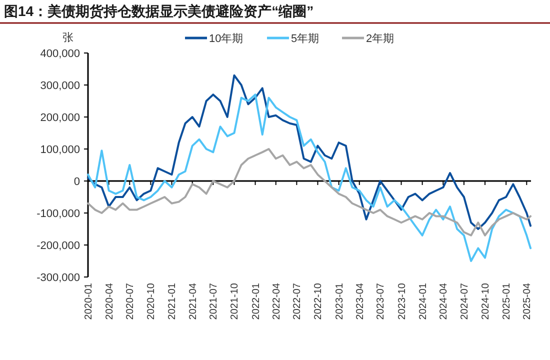 This screenshot has width=550, height=360. Describe the element at coordinates (110, 301) in the screenshot. I see `x-tick-label: 2020-04` at that location.